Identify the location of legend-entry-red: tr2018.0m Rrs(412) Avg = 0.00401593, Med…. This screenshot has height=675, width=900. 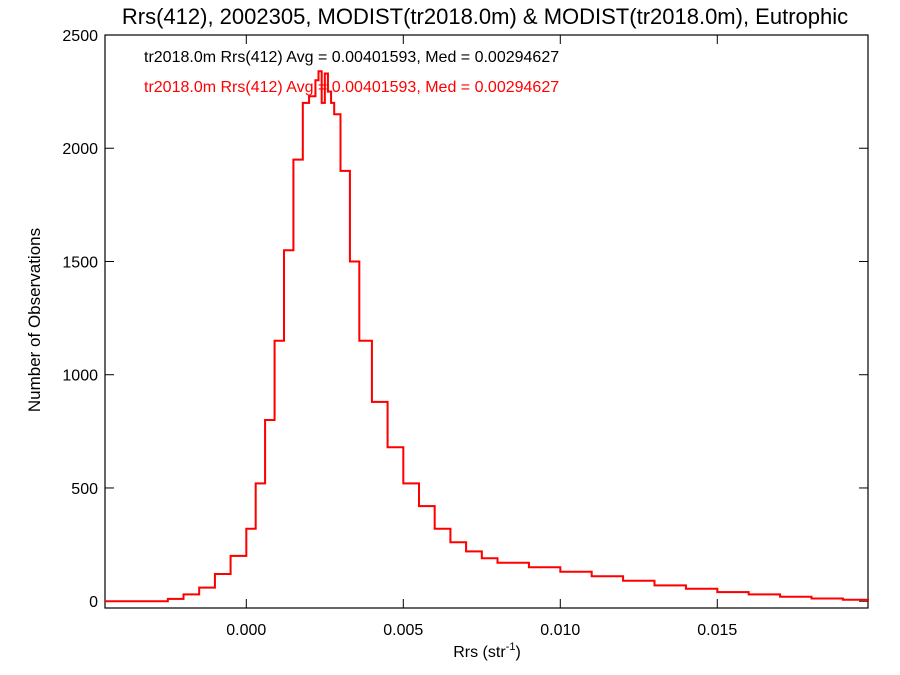
(351, 87).